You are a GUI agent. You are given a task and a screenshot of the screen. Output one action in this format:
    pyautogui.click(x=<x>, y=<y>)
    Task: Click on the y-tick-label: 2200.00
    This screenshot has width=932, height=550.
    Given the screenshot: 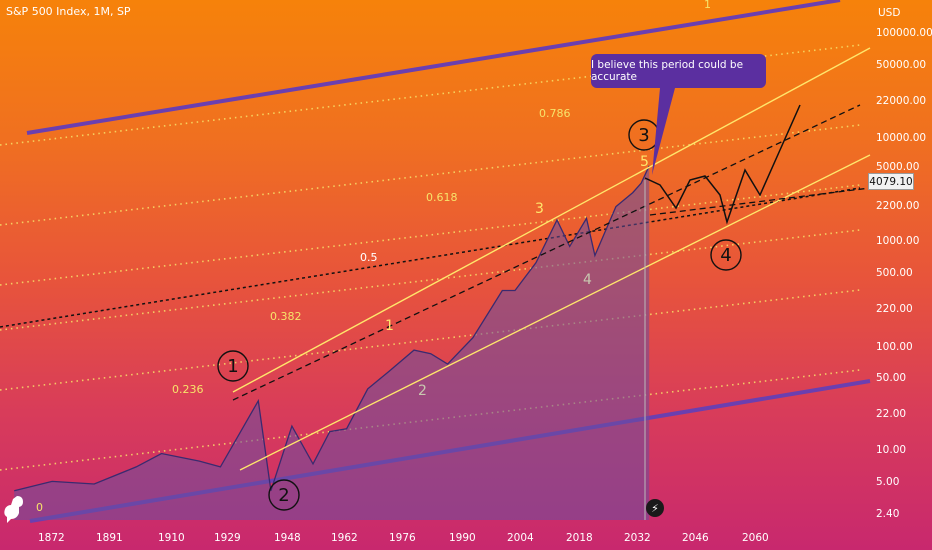 What is the action you would take?
    pyautogui.click(x=897, y=206)
    